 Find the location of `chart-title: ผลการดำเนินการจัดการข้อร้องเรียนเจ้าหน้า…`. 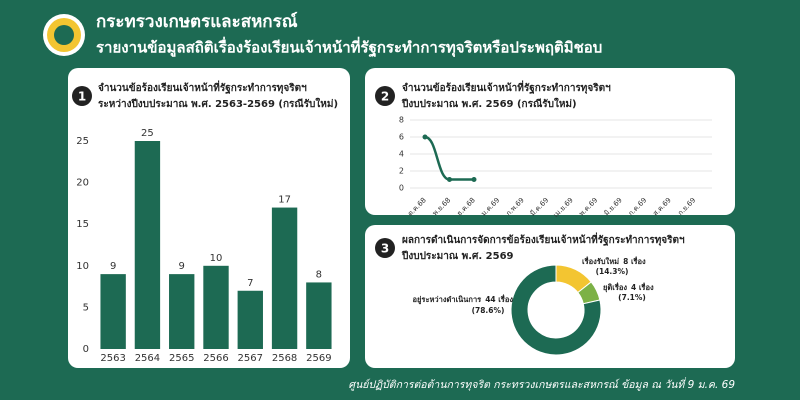

chart-title: ผลการดำเนินการจัดการข้อร้องเรียนเจ้าหน้า… is located at coordinates (543, 239).